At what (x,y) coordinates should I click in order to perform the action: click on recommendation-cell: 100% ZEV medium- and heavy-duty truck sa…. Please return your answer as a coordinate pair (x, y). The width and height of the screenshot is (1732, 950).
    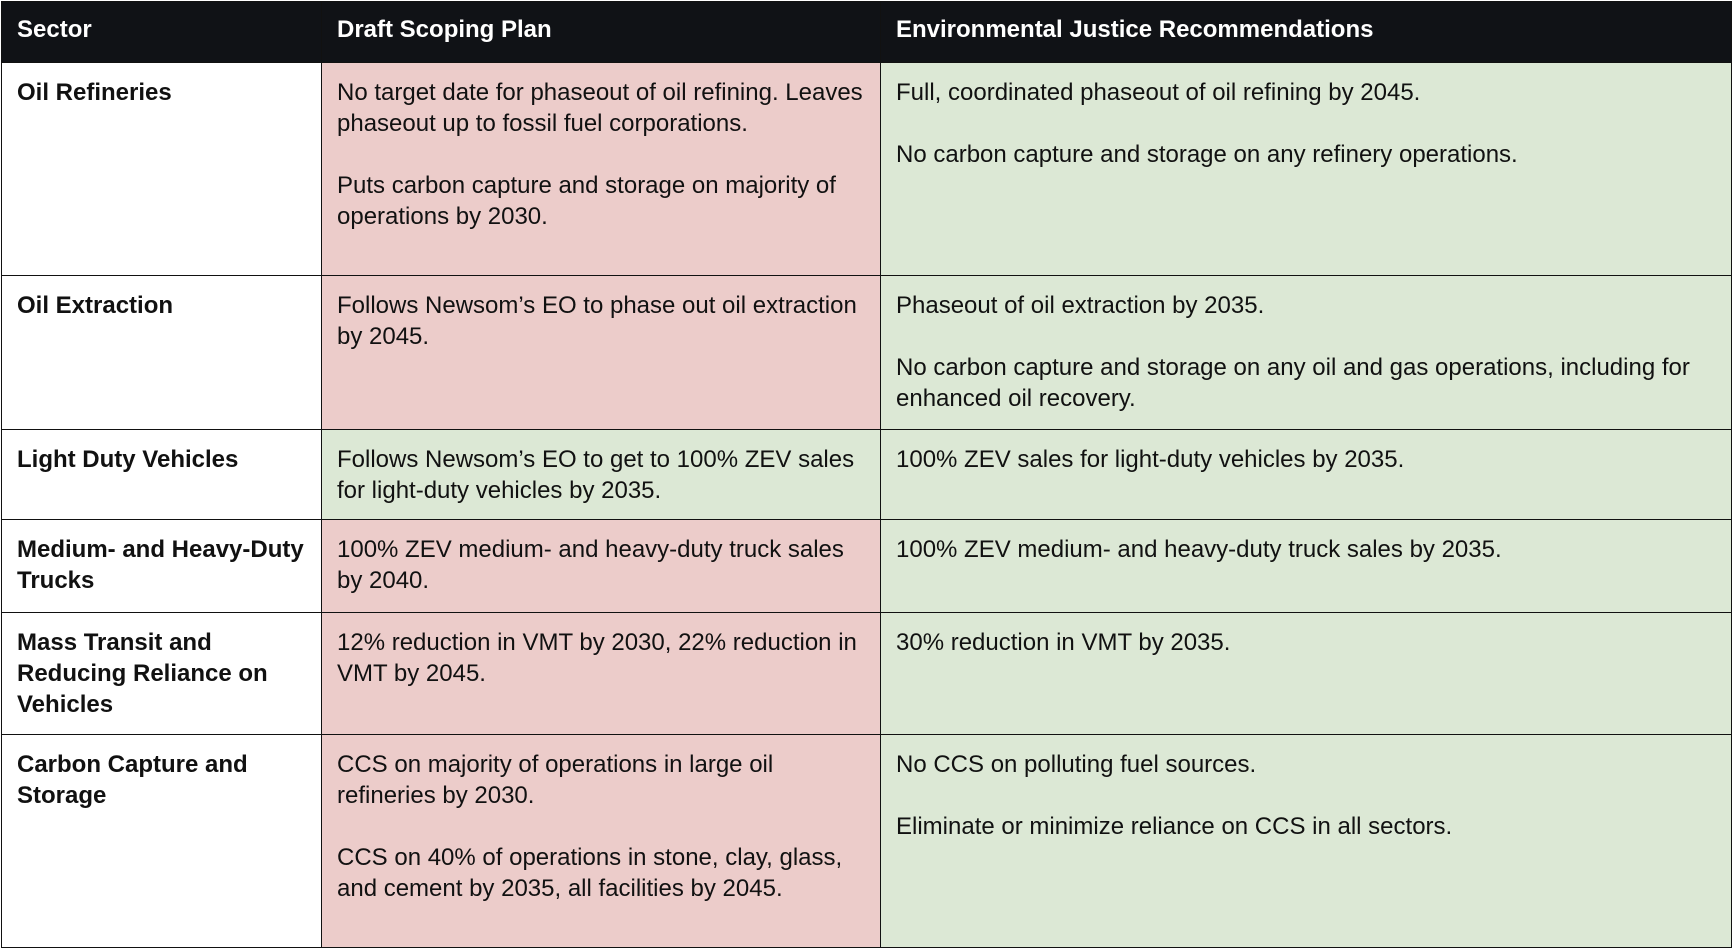
    Looking at the image, I should click on (1306, 566).